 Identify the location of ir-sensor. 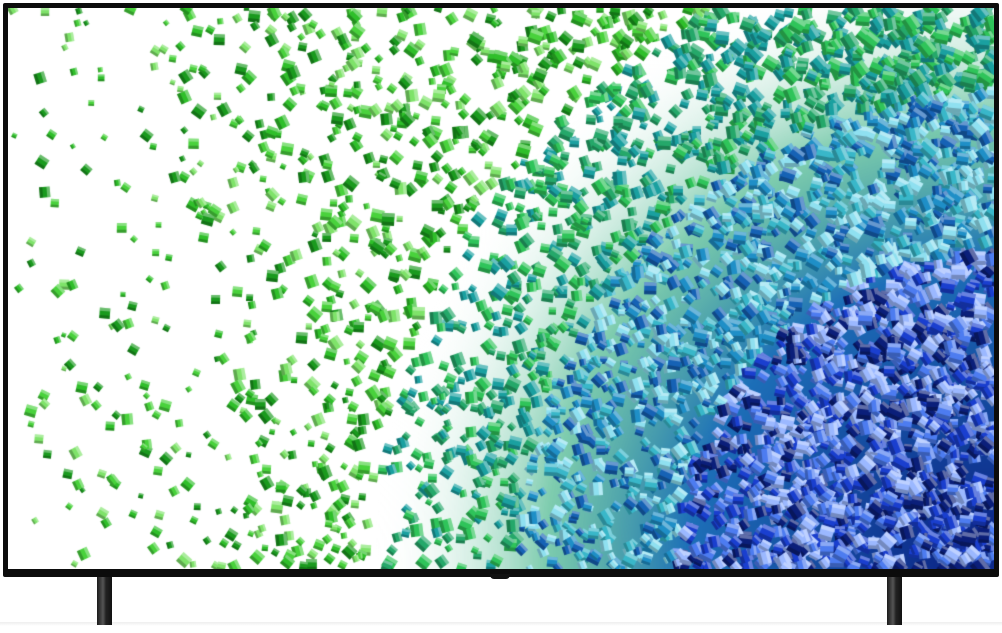
(500, 576).